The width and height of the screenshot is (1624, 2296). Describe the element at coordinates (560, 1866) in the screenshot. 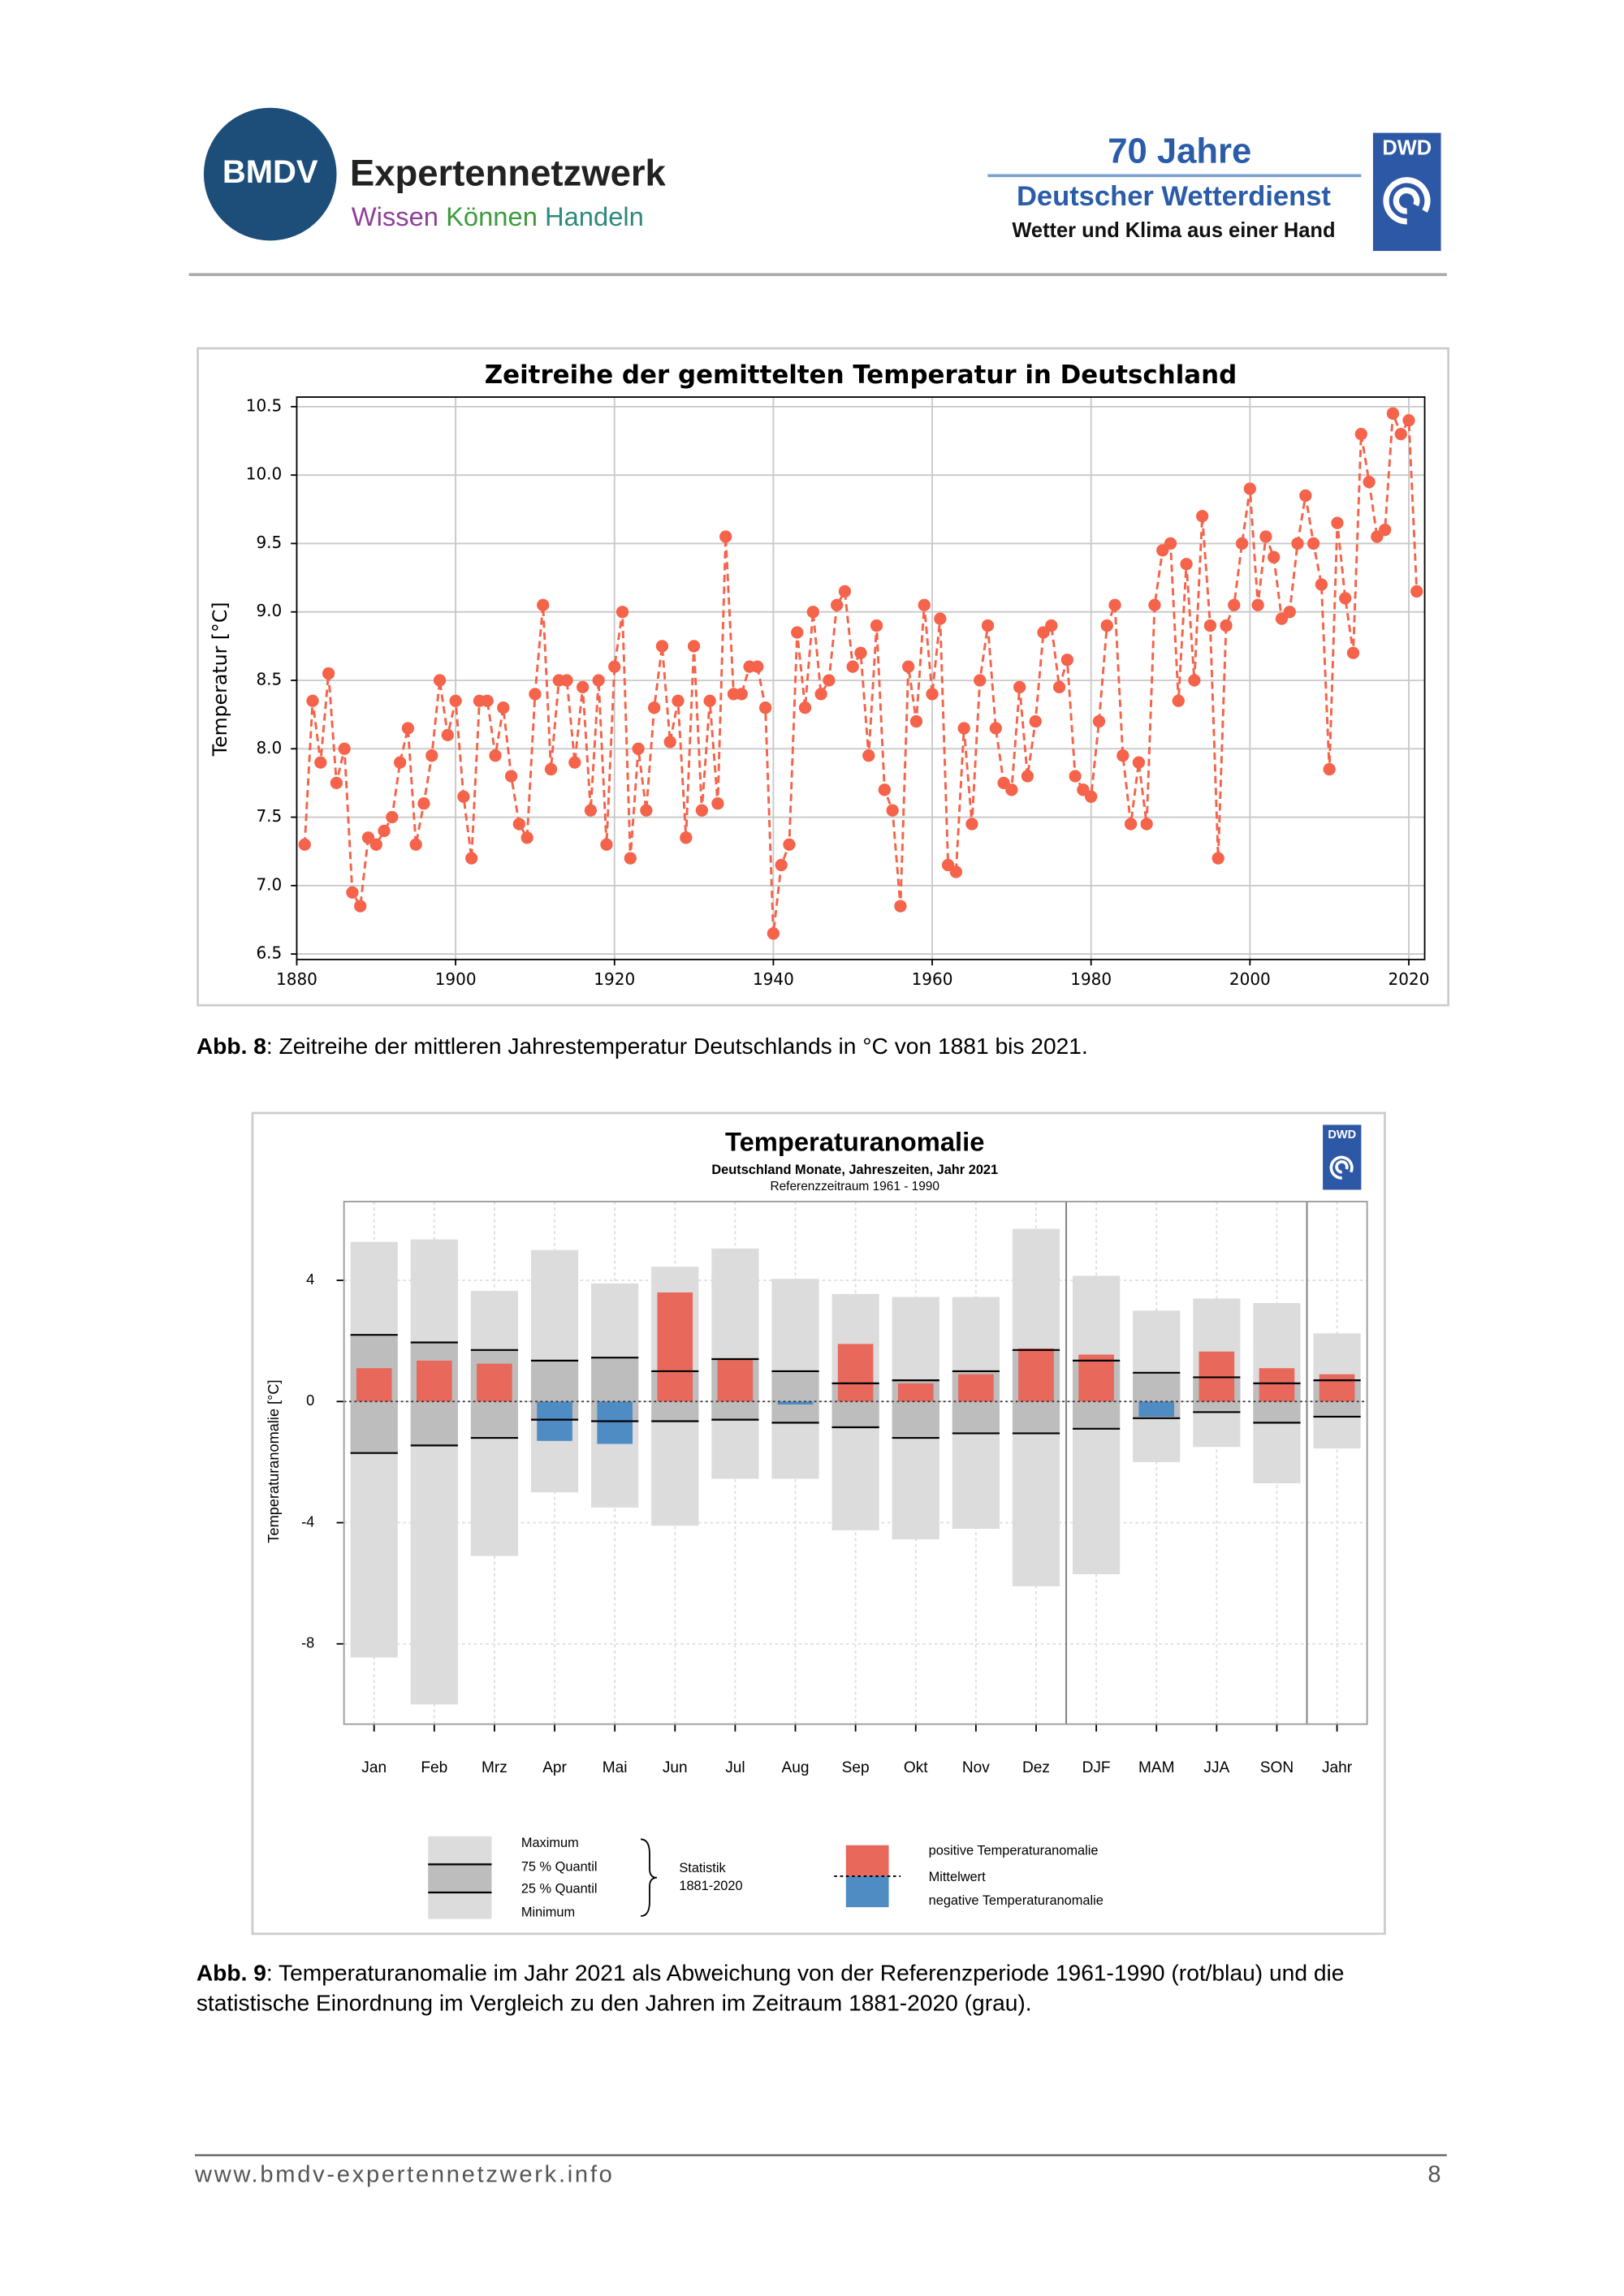

I see `legend-label: 75 % Quantil` at that location.